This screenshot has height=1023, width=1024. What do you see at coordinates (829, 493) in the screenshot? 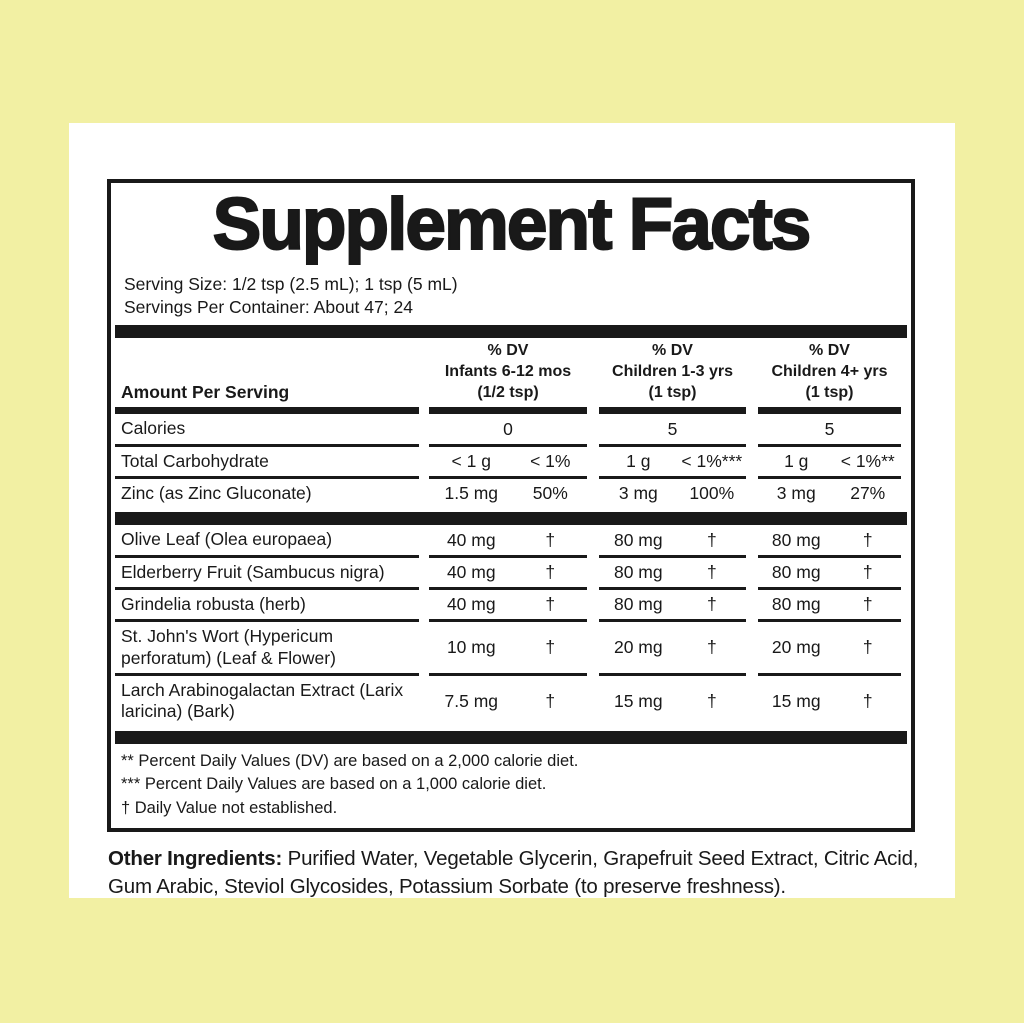
I see `value-cell: 3 mg 27%` at bounding box center [829, 493].